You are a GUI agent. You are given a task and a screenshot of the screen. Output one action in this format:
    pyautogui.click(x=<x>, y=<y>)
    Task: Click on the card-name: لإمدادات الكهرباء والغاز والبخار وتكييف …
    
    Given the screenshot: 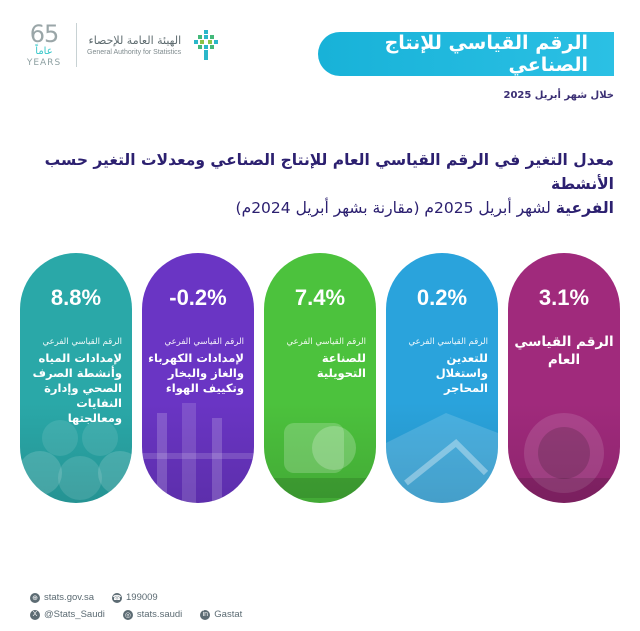 What is the action you would take?
    pyautogui.click(x=196, y=373)
    